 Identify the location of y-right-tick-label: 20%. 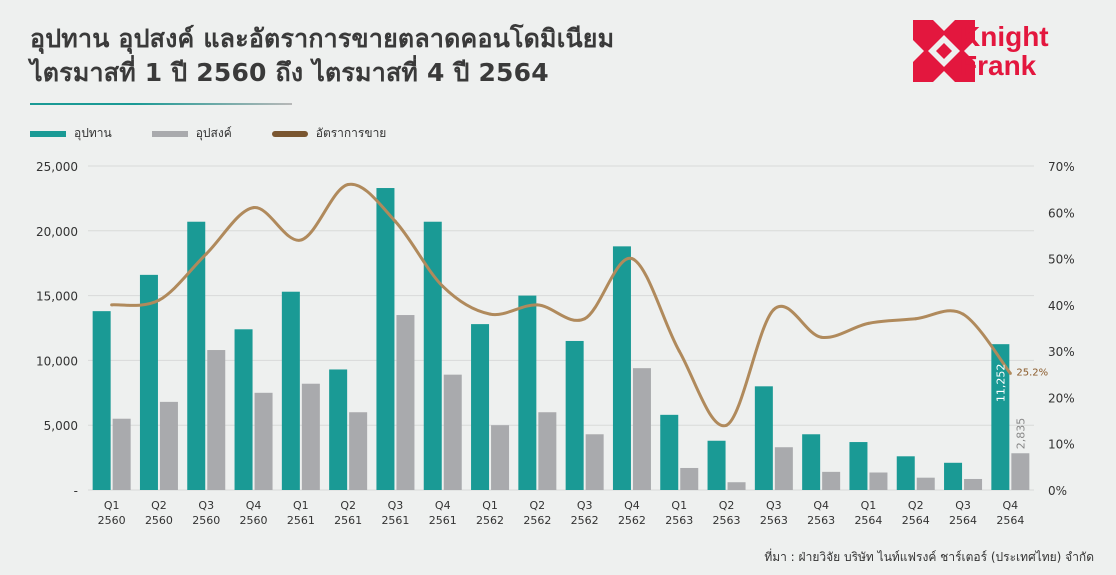
(1061, 398).